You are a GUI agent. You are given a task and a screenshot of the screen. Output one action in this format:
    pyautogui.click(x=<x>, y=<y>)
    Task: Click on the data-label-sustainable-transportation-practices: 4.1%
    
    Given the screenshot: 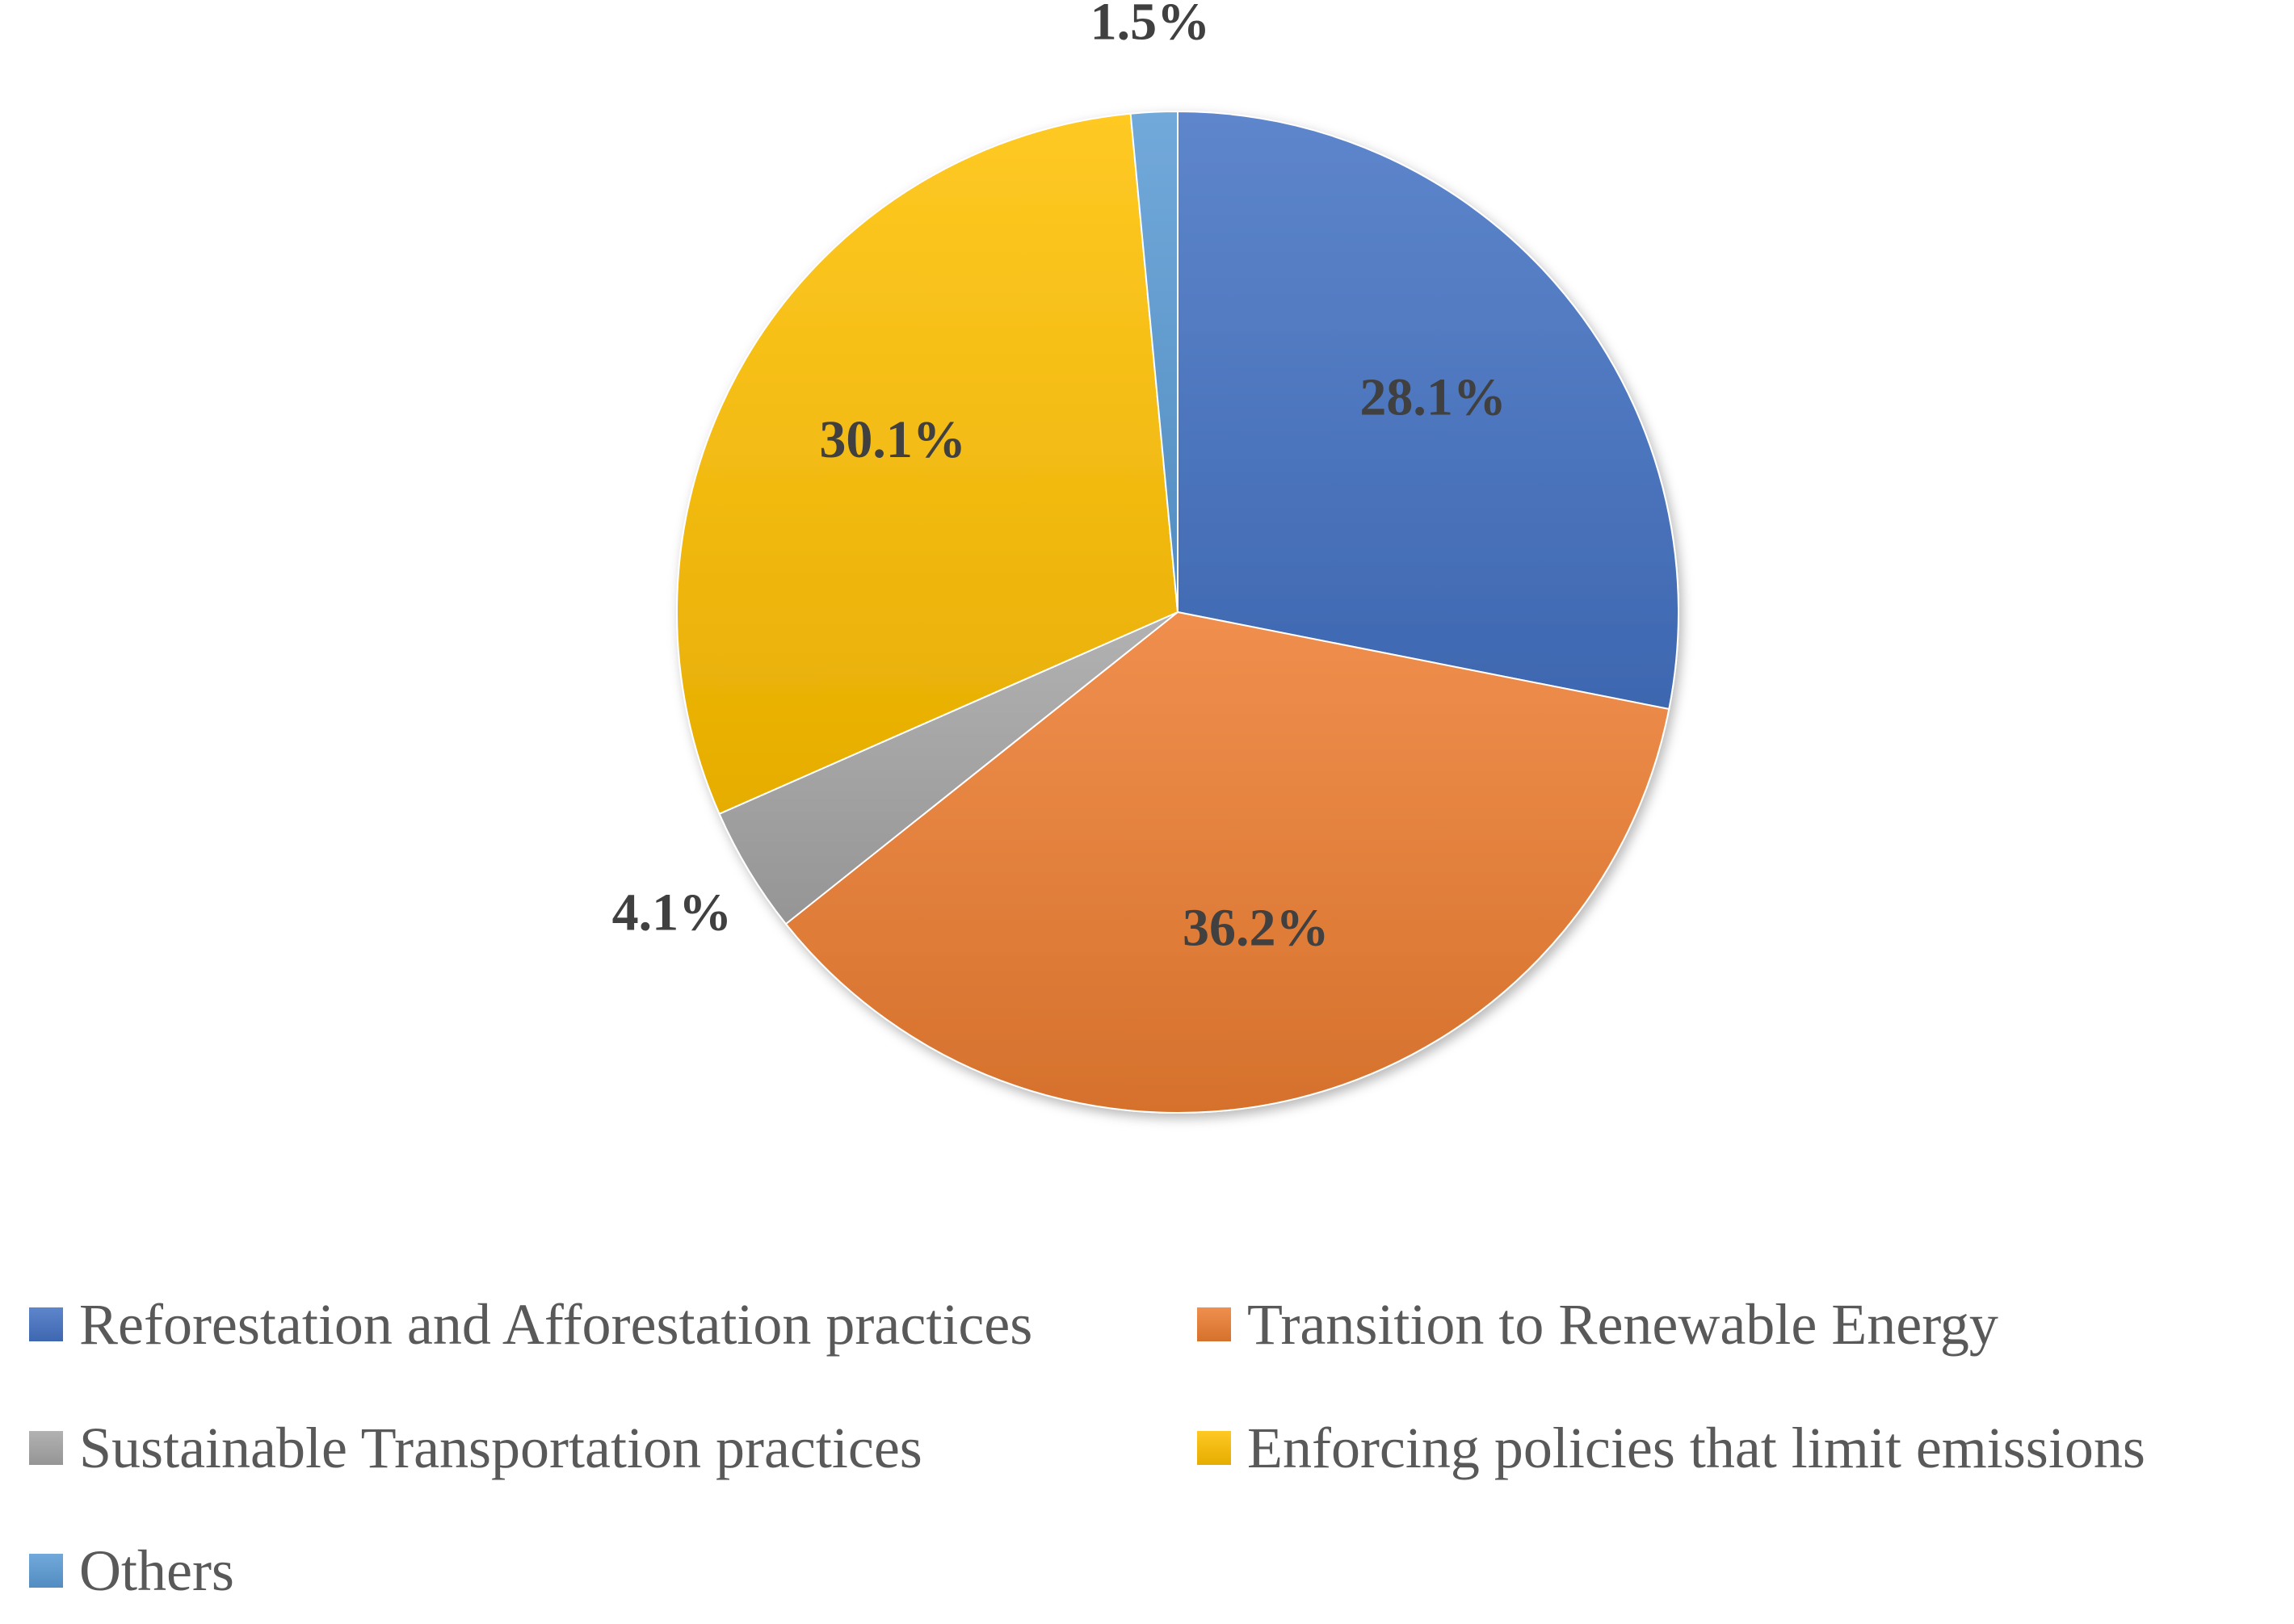 What is the action you would take?
    pyautogui.click(x=672, y=912)
    